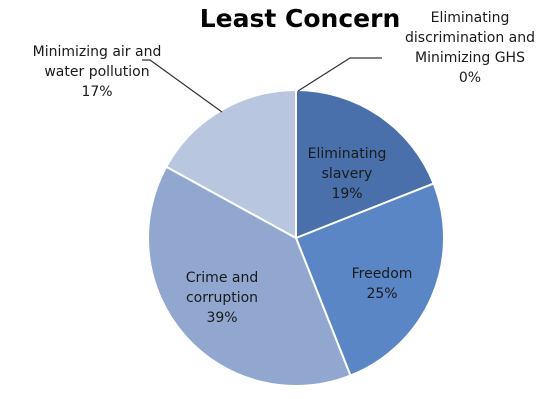  What do you see at coordinates (339, 74) in the screenshot?
I see `leader-line-eliminating-discrimination-and-minimizing-ghs` at bounding box center [339, 74].